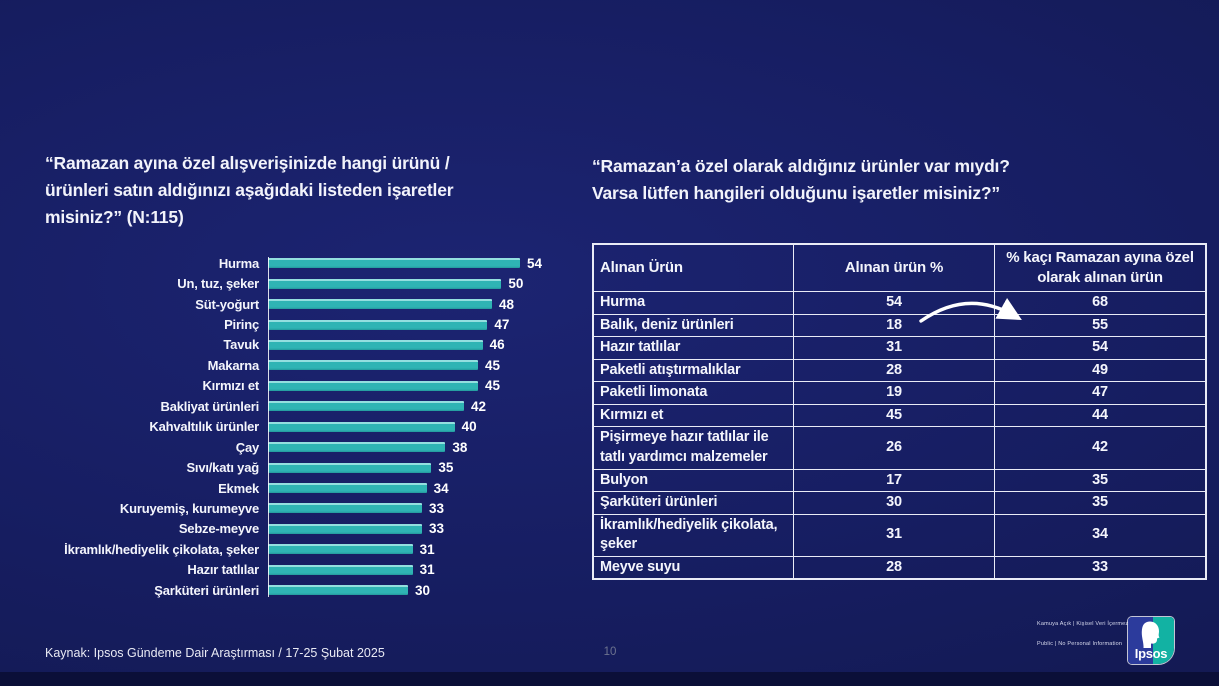 This screenshot has height=686, width=1219. I want to click on product-cell: Hazır tatlılar, so click(693, 348).